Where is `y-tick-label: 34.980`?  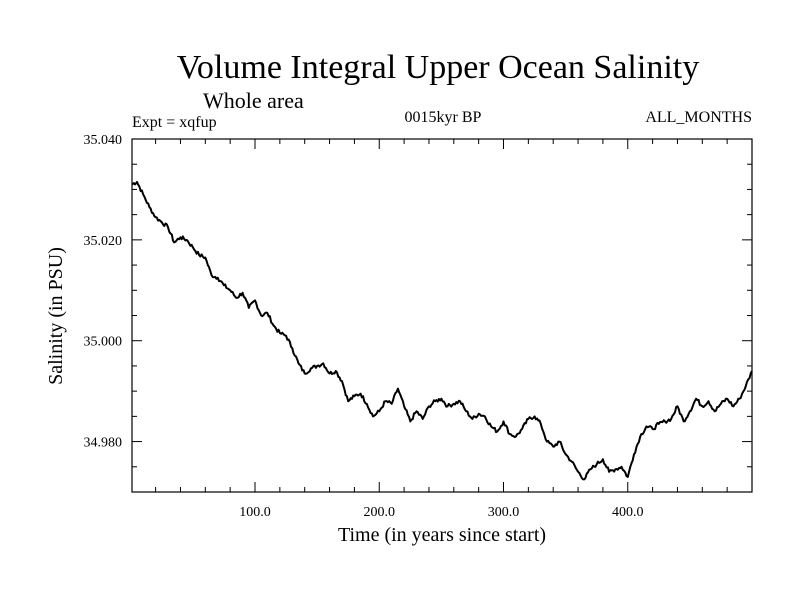 y-tick-label: 34.980 is located at coordinates (103, 443).